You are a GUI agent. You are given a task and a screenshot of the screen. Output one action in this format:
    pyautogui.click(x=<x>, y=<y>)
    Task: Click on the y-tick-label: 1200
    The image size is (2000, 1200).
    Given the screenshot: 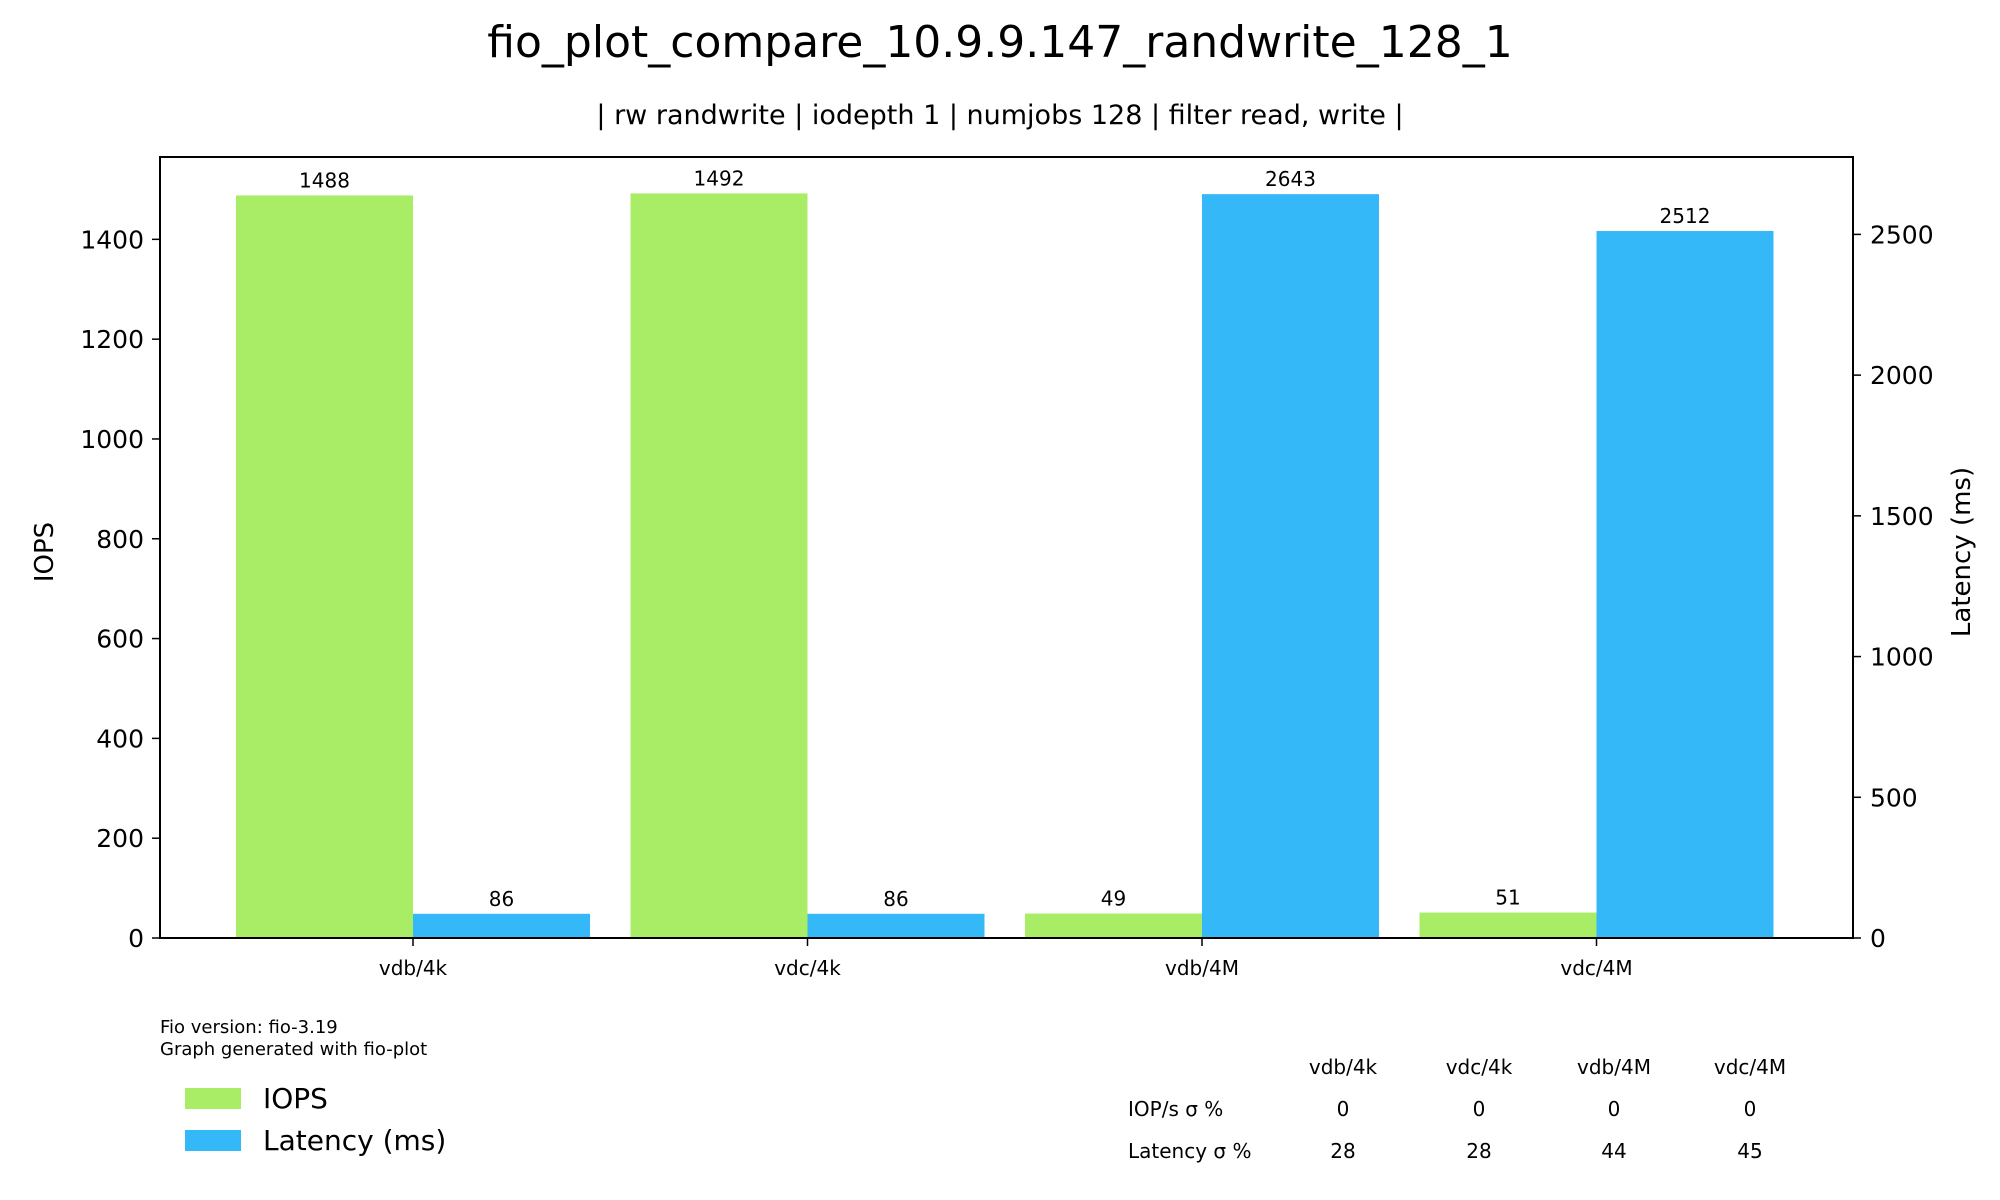 What is the action you would take?
    pyautogui.click(x=112, y=339)
    